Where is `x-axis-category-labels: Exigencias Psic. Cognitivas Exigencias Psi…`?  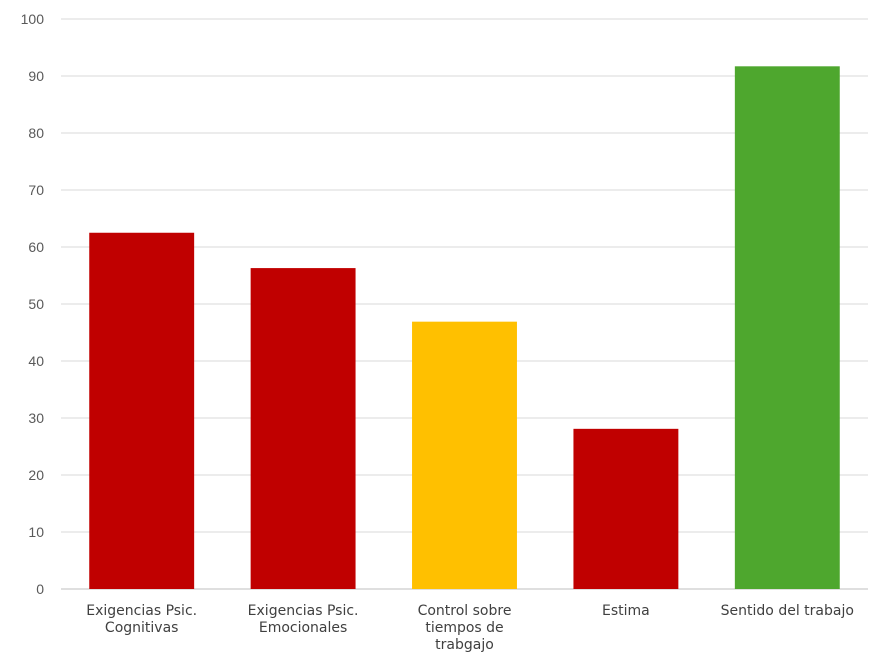 x-axis-category-labels: Exigencias Psic. Cognitivas Exigencias Psi… is located at coordinates (470, 628).